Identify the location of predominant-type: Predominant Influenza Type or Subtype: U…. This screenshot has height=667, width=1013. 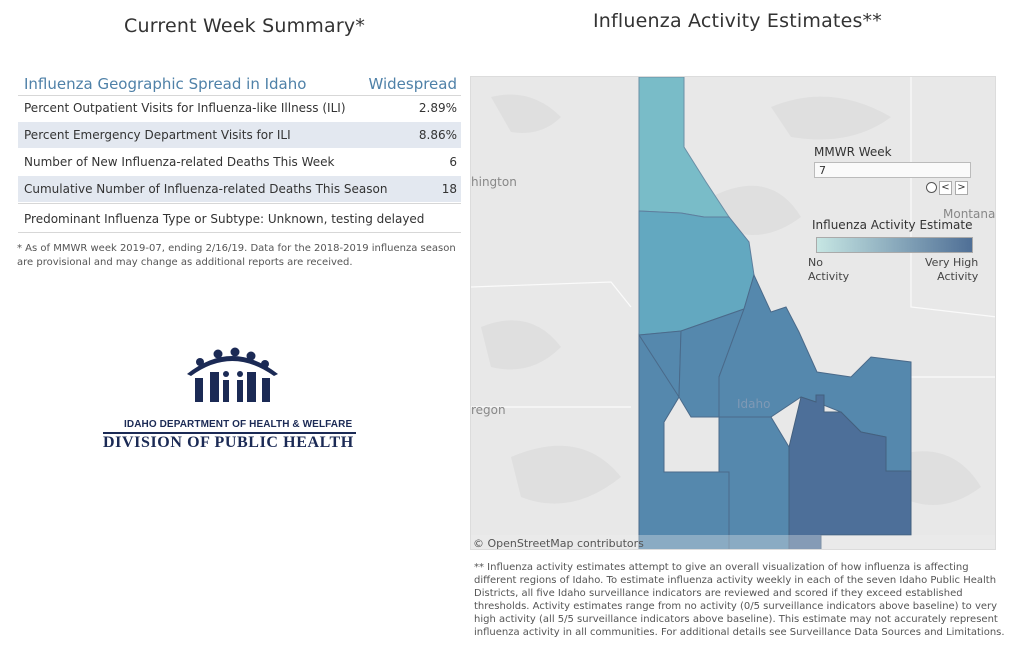
(224, 219).